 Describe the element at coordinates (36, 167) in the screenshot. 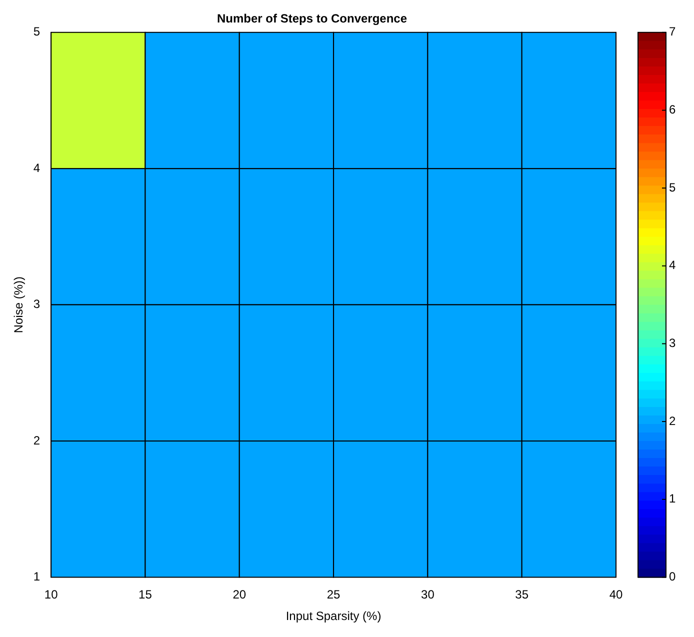

I see `y-tick-label: 4` at that location.